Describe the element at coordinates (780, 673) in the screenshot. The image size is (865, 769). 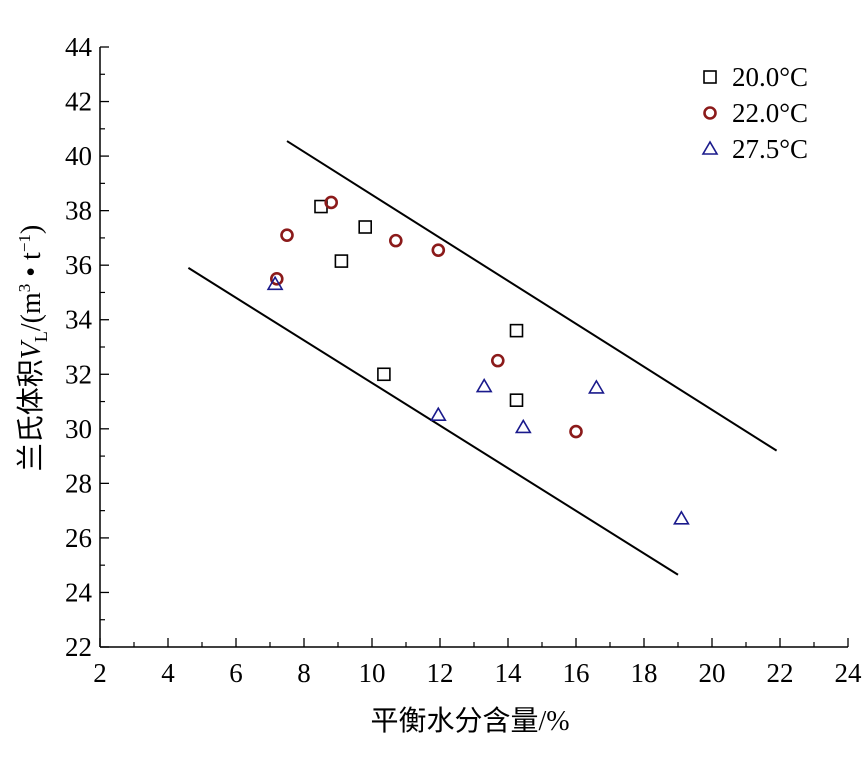
I see `x-tick-label: 22` at that location.